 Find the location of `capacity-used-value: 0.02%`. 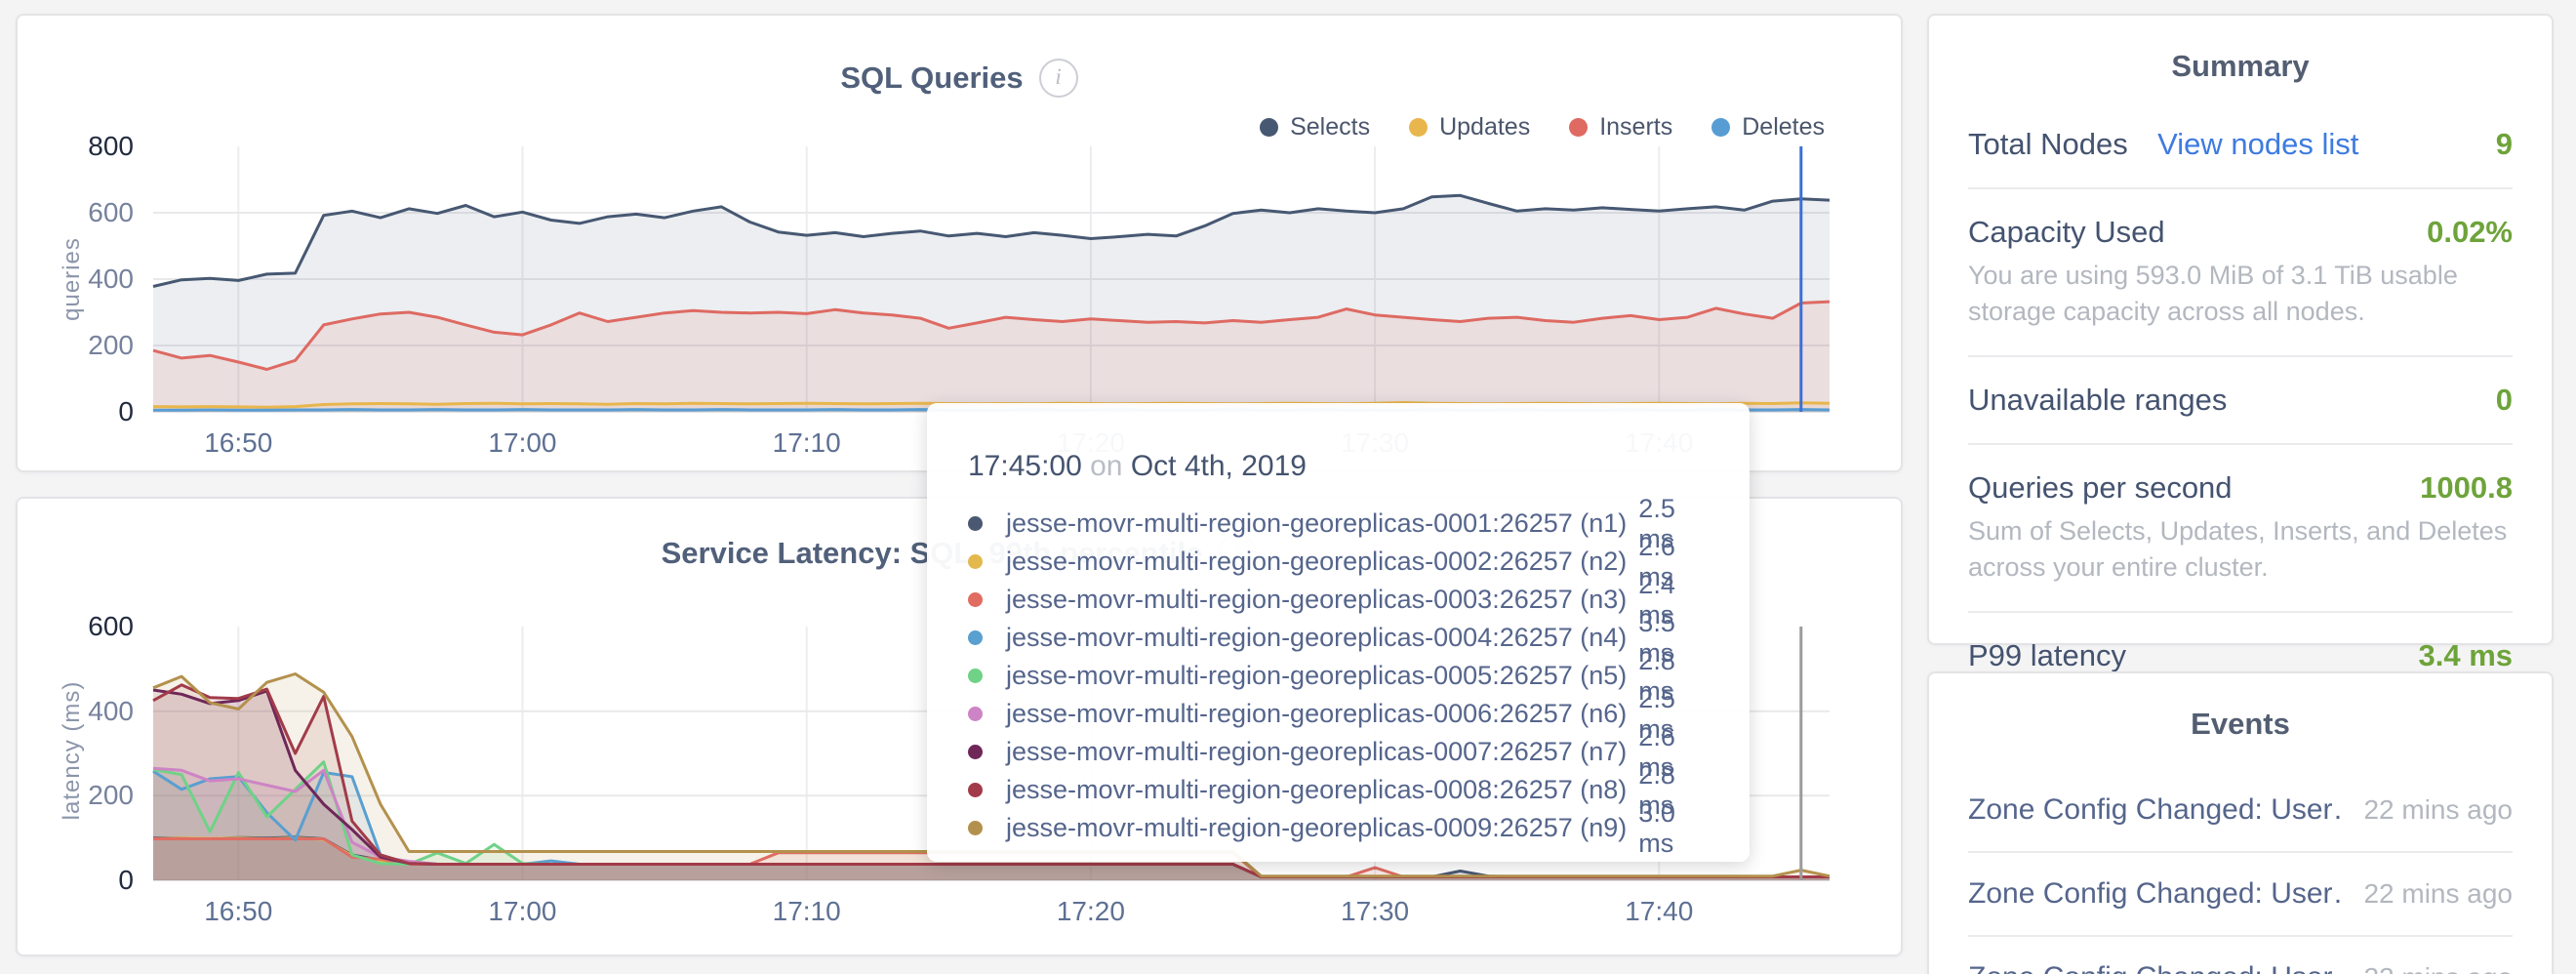

capacity-used-value: 0.02% is located at coordinates (2470, 232).